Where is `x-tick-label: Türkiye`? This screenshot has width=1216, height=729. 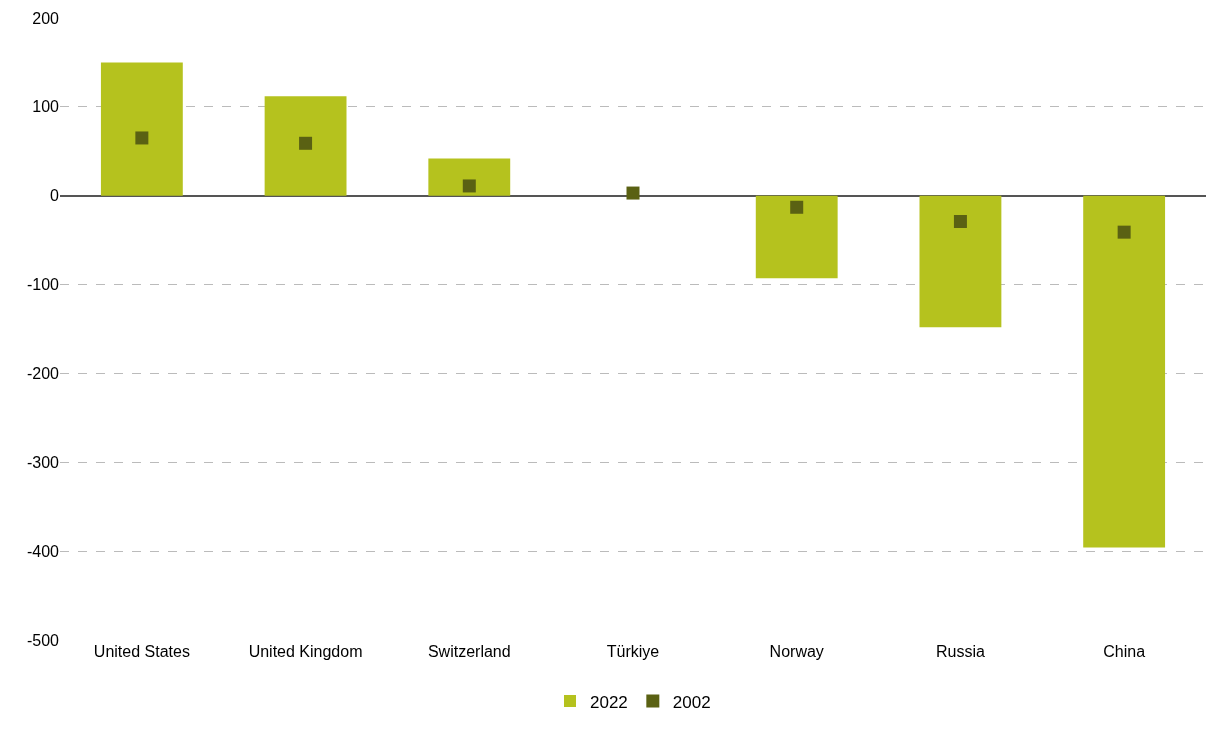
x-tick-label: Türkiye is located at coordinates (633, 651).